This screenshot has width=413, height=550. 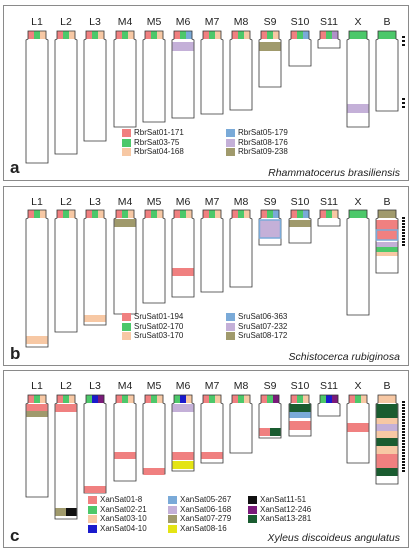 I want to click on chromosome-label-x: X, so click(x=358, y=386).